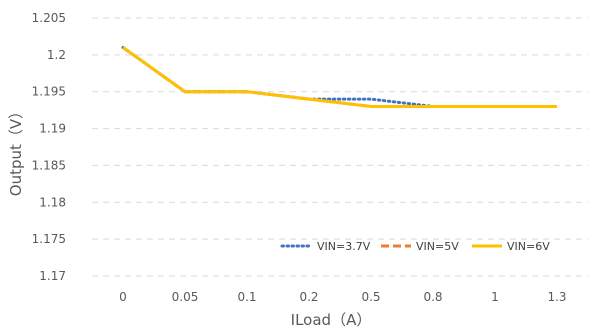  I want to click on legend-label: VIN=5V, so click(437, 246).